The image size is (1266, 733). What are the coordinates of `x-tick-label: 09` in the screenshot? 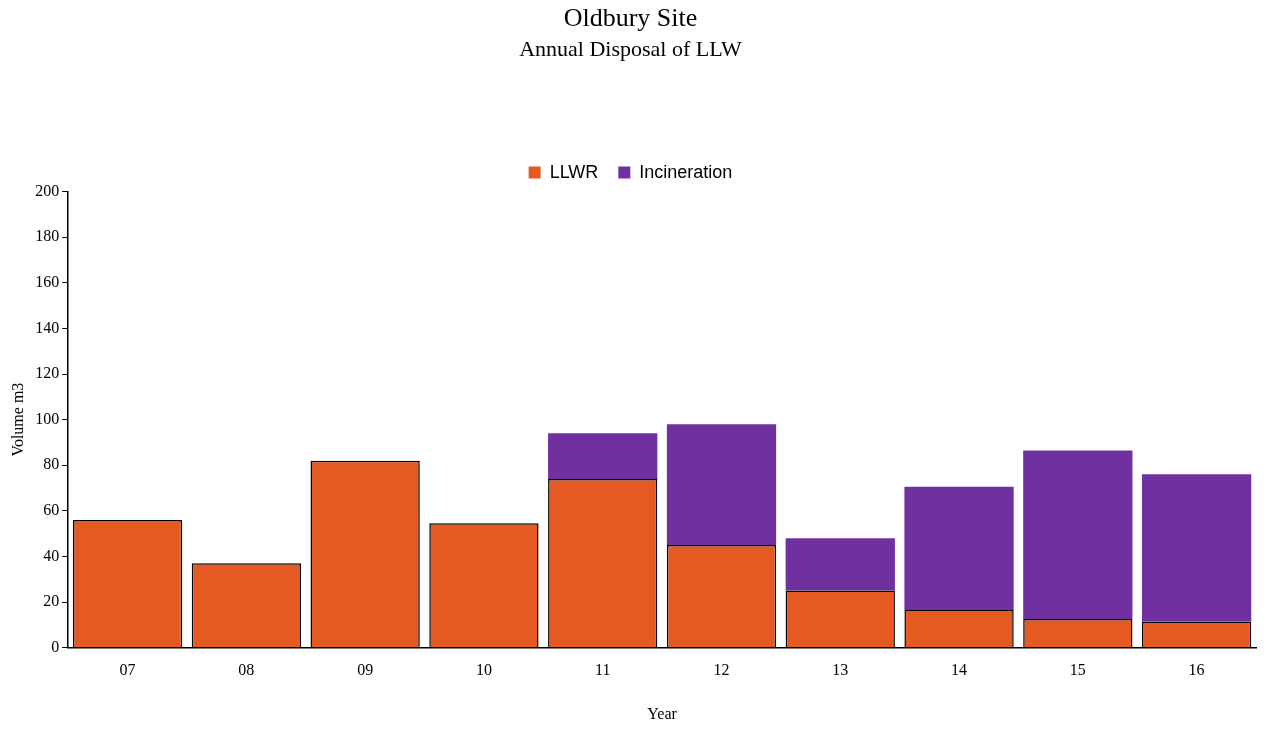 It's located at (365, 670).